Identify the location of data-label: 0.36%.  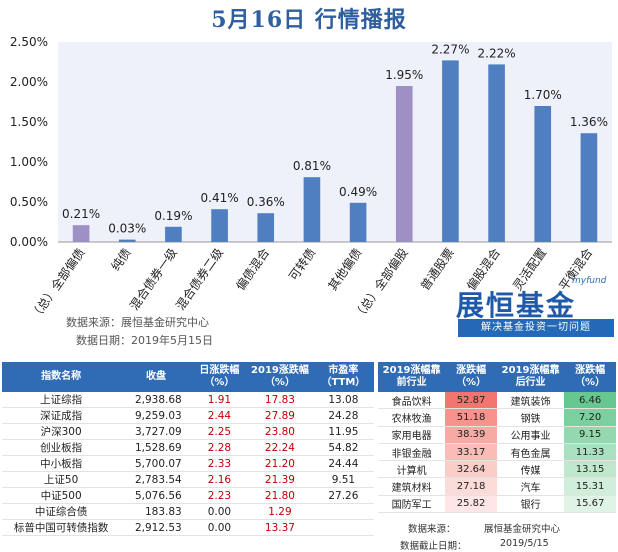
(266, 202).